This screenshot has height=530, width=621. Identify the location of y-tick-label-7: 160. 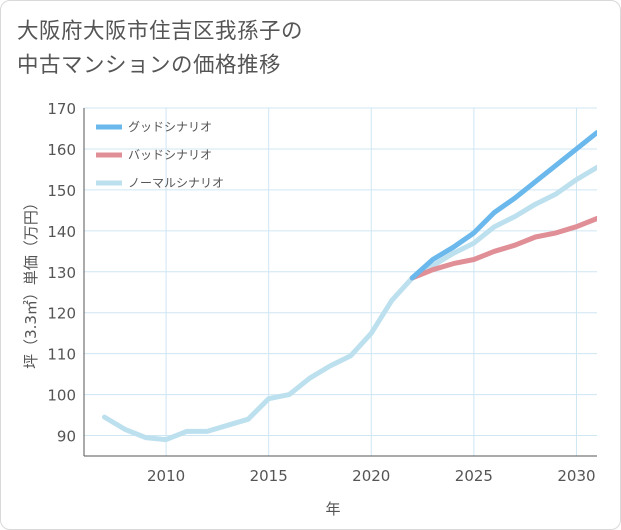
(61, 150).